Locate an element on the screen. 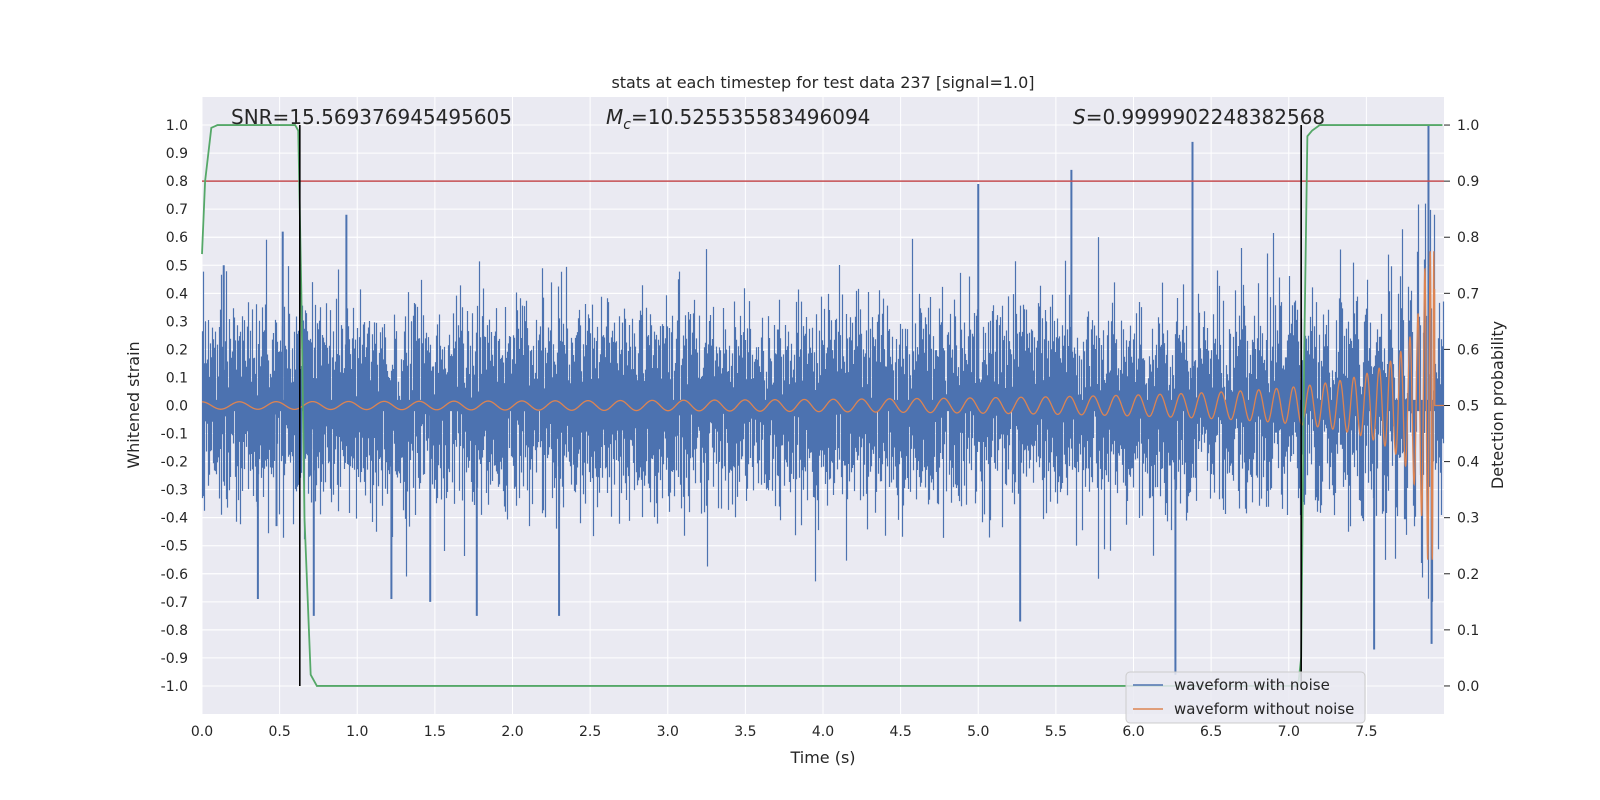  x-axis-label: Time (s) is located at coordinates (822, 757).